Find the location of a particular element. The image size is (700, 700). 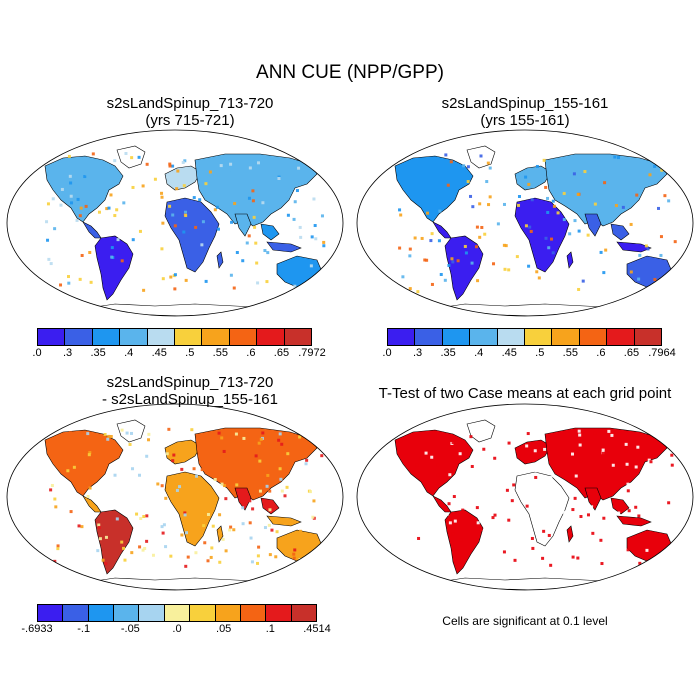

panel-1-title: s2sLandSpinup_713-720 (yrs 715-721) is located at coordinates (190, 112).